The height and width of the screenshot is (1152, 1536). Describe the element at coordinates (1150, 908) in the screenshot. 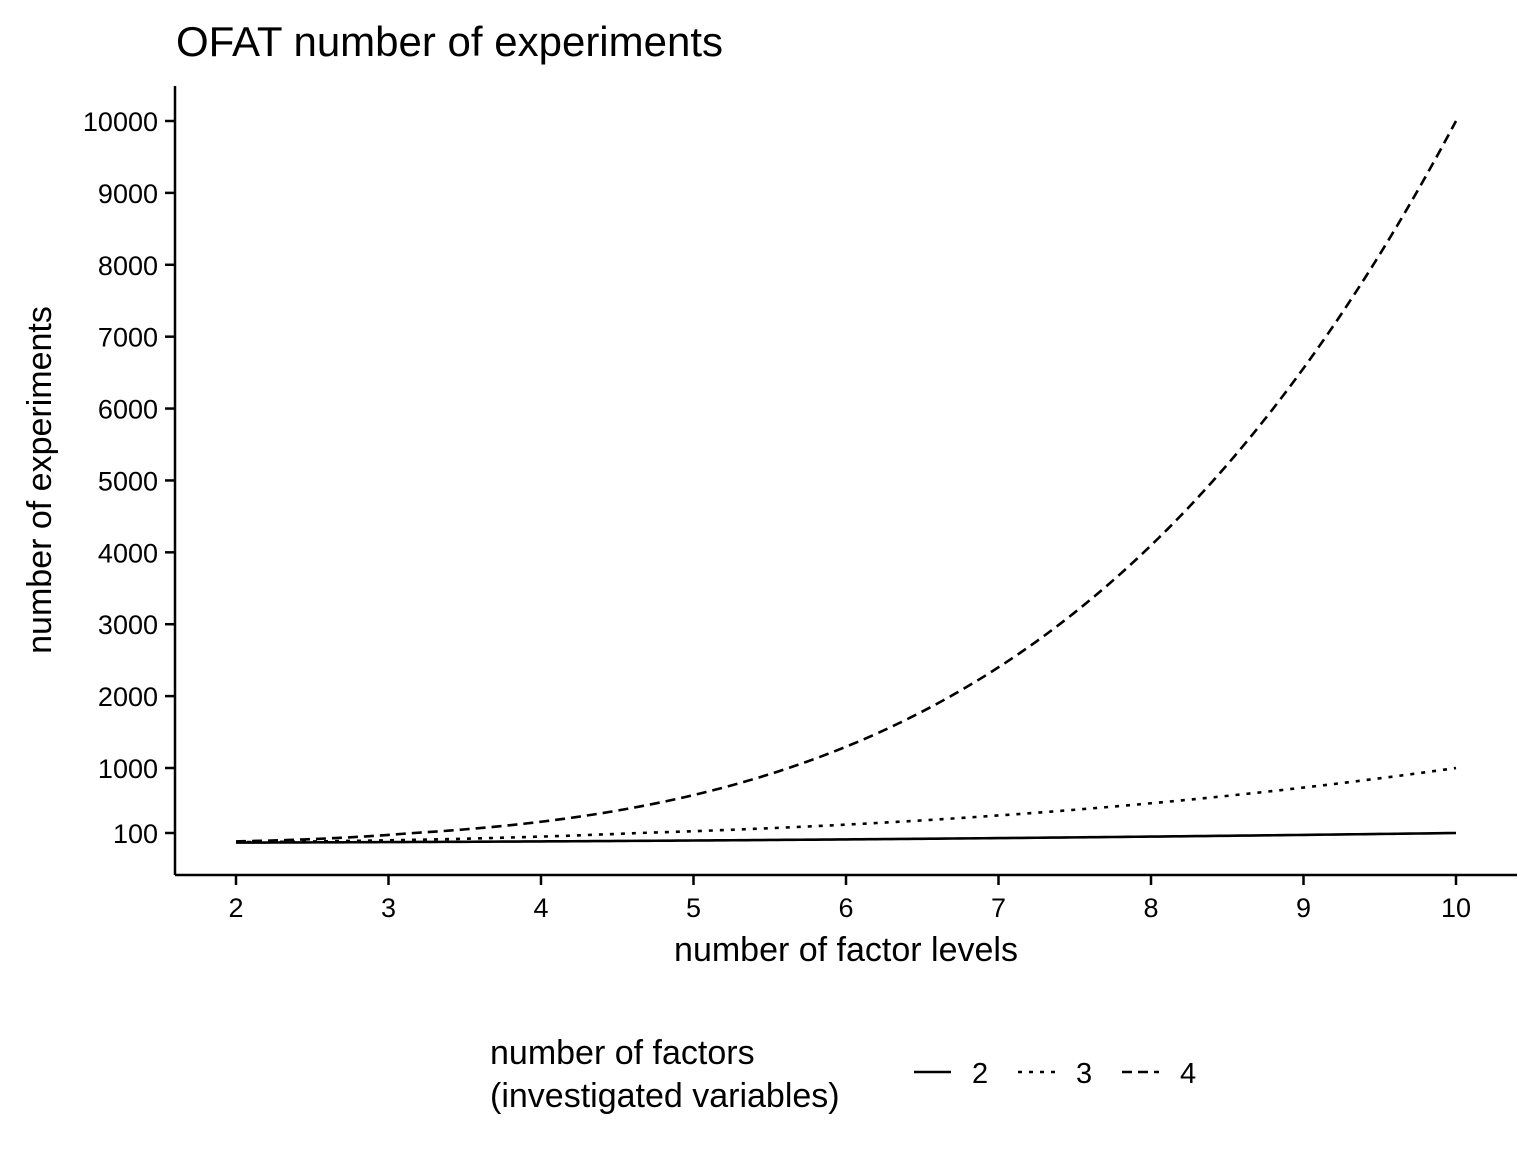

I see `x-tick-label: 8` at that location.